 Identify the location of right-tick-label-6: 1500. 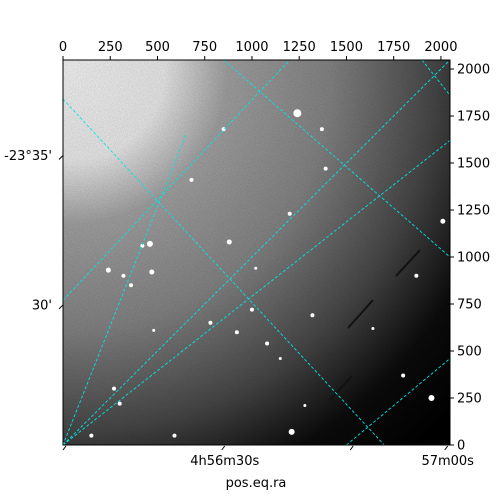
(473, 164).